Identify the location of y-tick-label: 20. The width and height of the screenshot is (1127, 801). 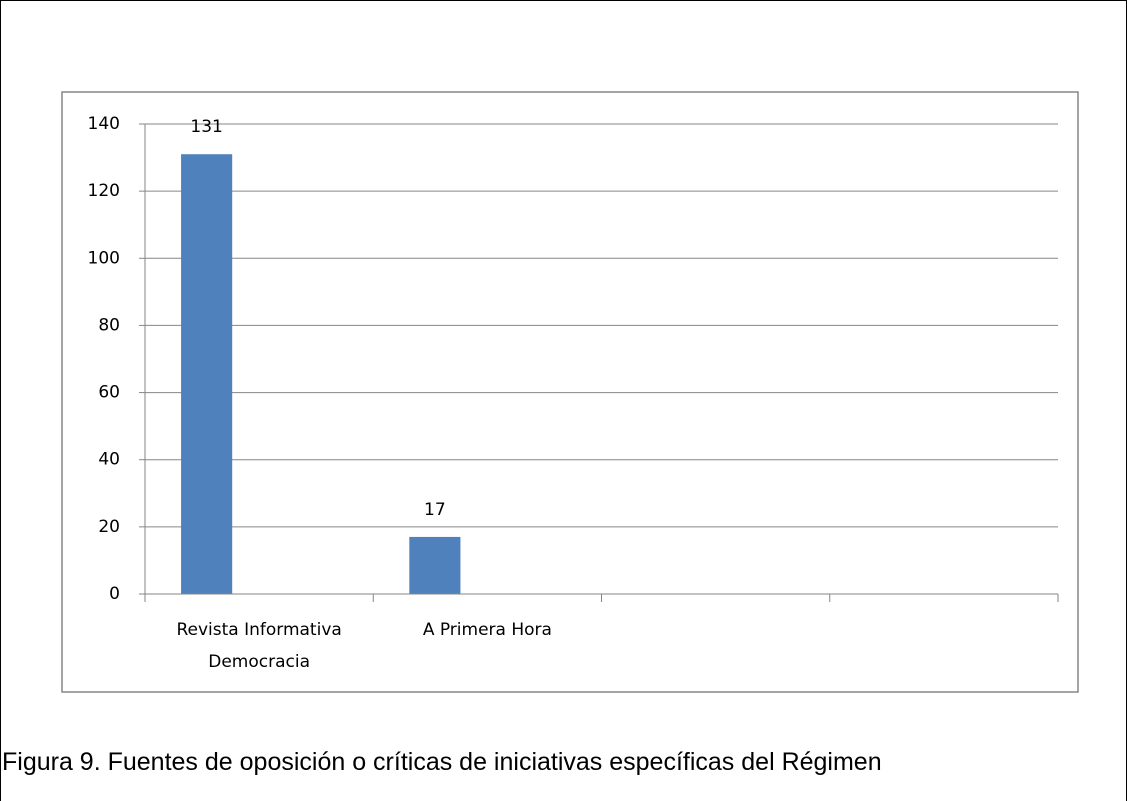
(109, 527).